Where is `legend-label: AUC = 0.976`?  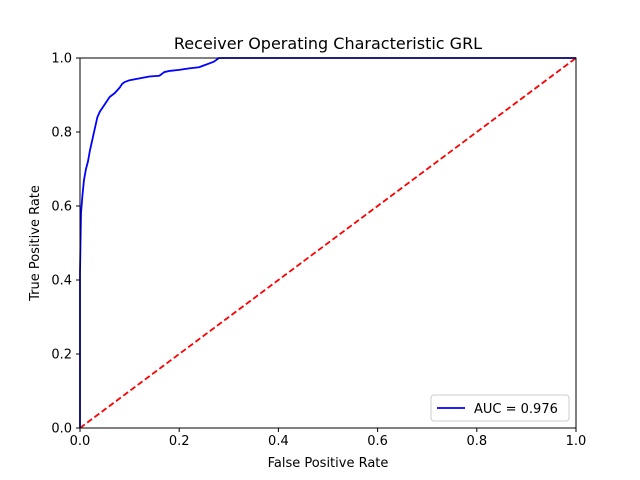
legend-label: AUC = 0.976 is located at coordinates (516, 409).